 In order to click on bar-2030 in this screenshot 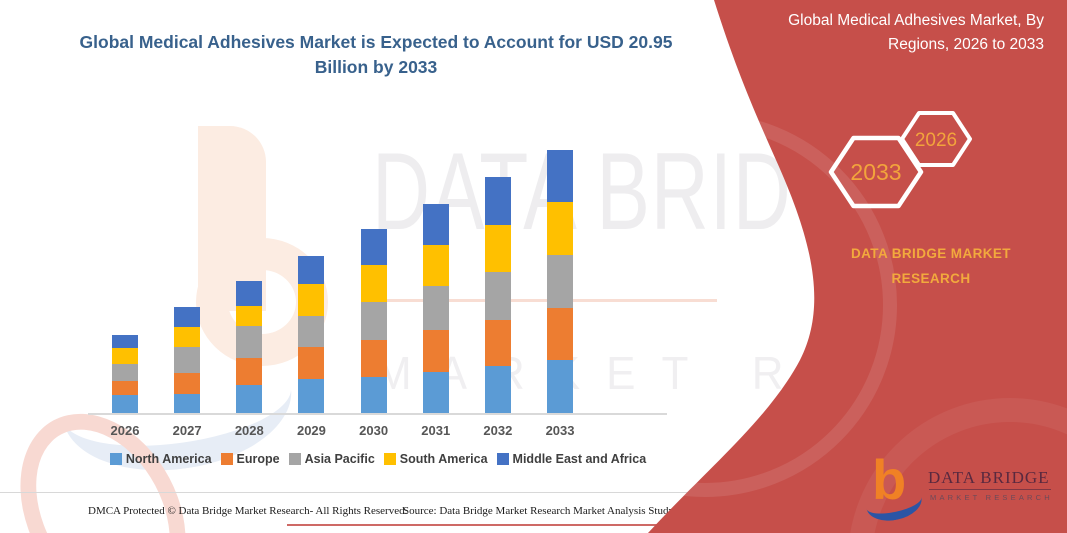, I will do `click(373, 320)`.